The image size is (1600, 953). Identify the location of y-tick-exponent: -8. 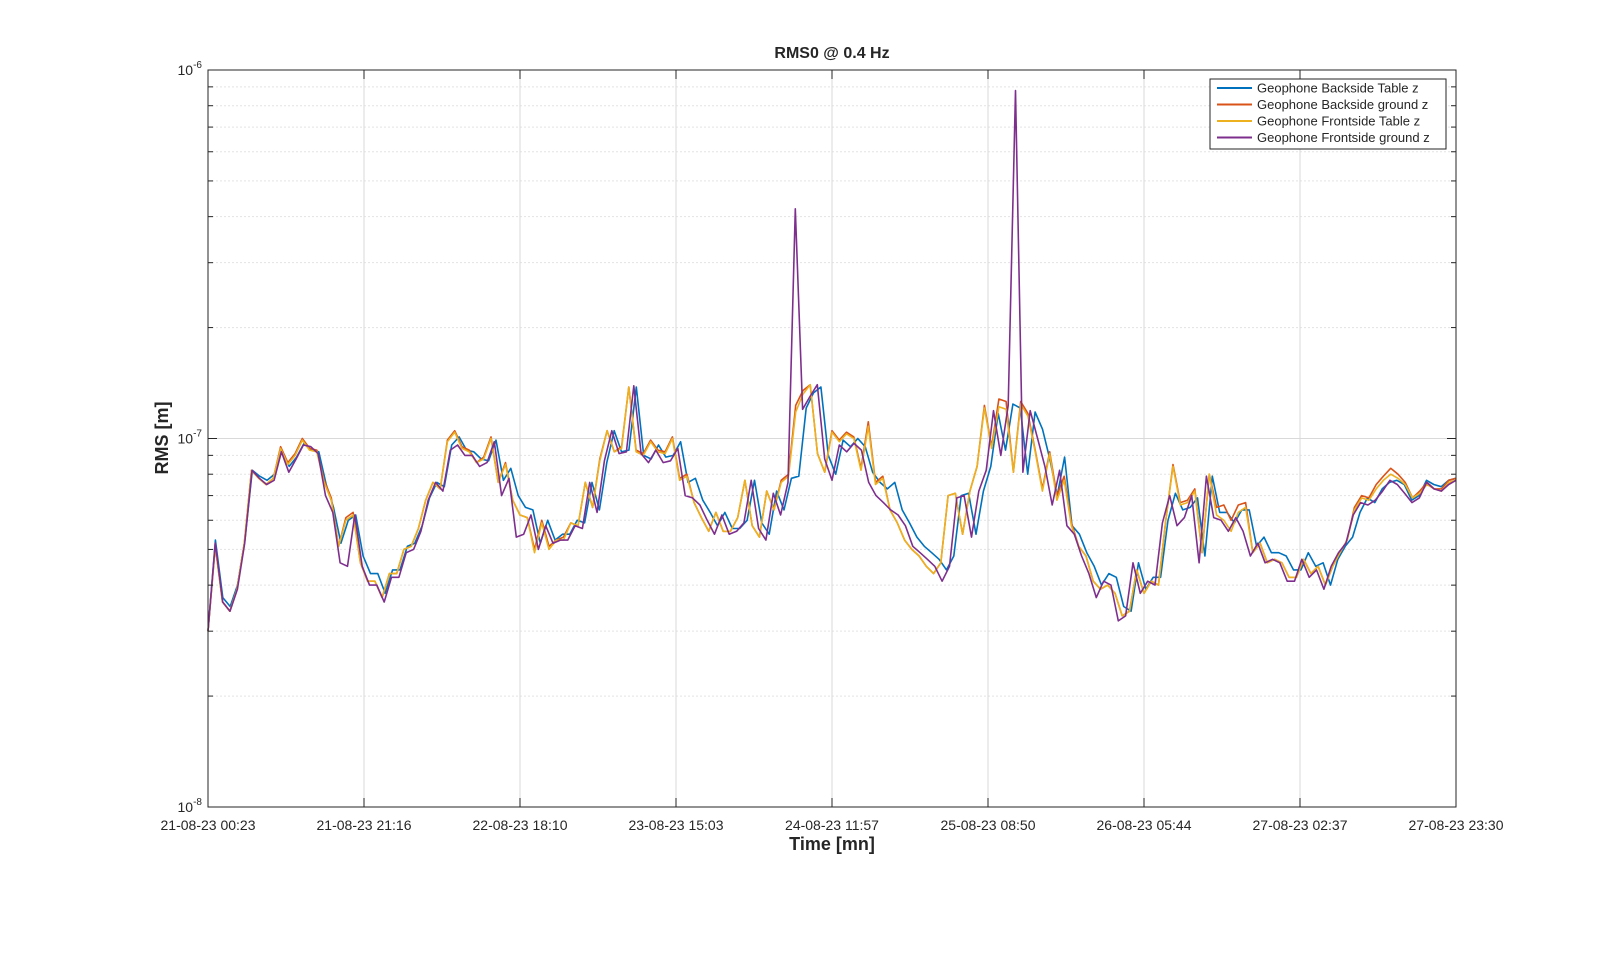
(197, 802).